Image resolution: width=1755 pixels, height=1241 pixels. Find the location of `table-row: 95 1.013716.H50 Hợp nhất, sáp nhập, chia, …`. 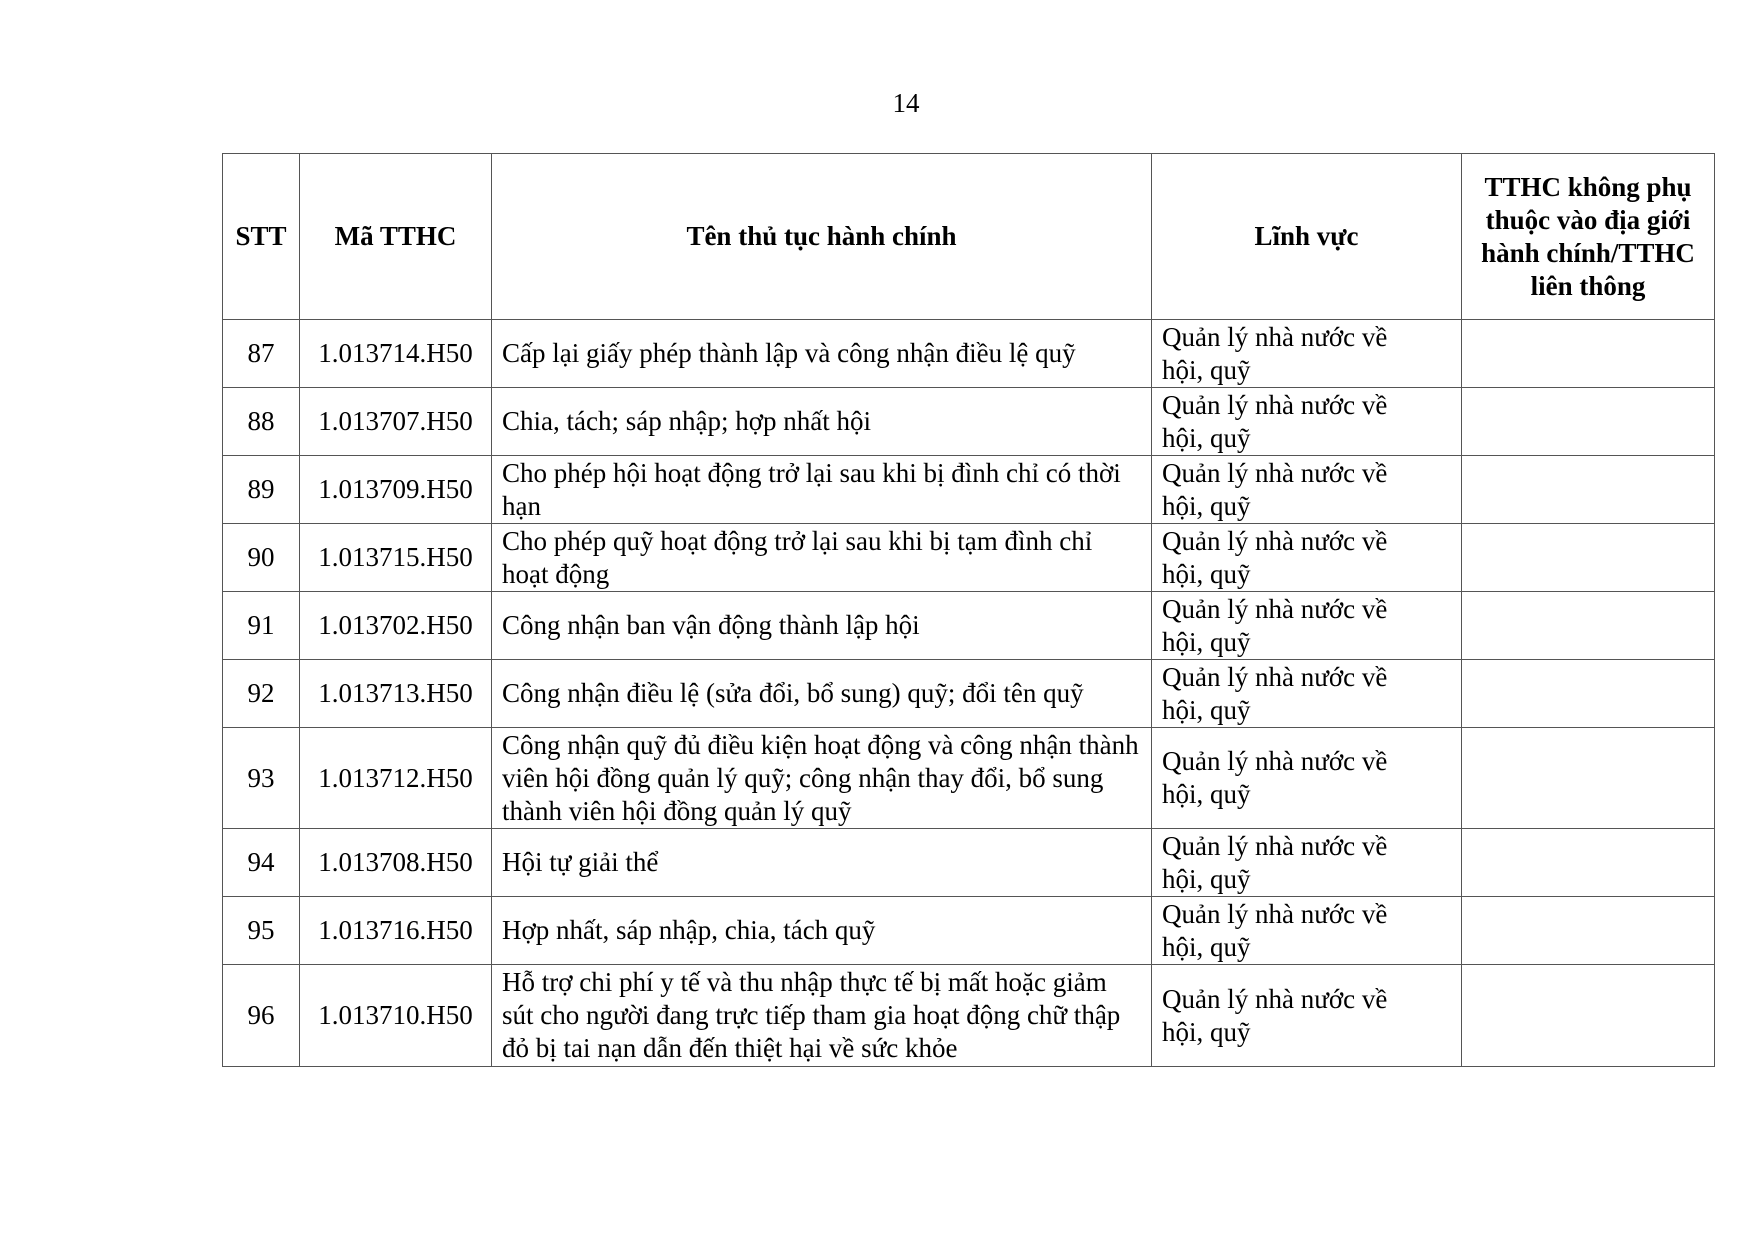

table-row: 95 1.013716.H50 Hợp nhất, sáp nhập, chia, … is located at coordinates (968, 930).